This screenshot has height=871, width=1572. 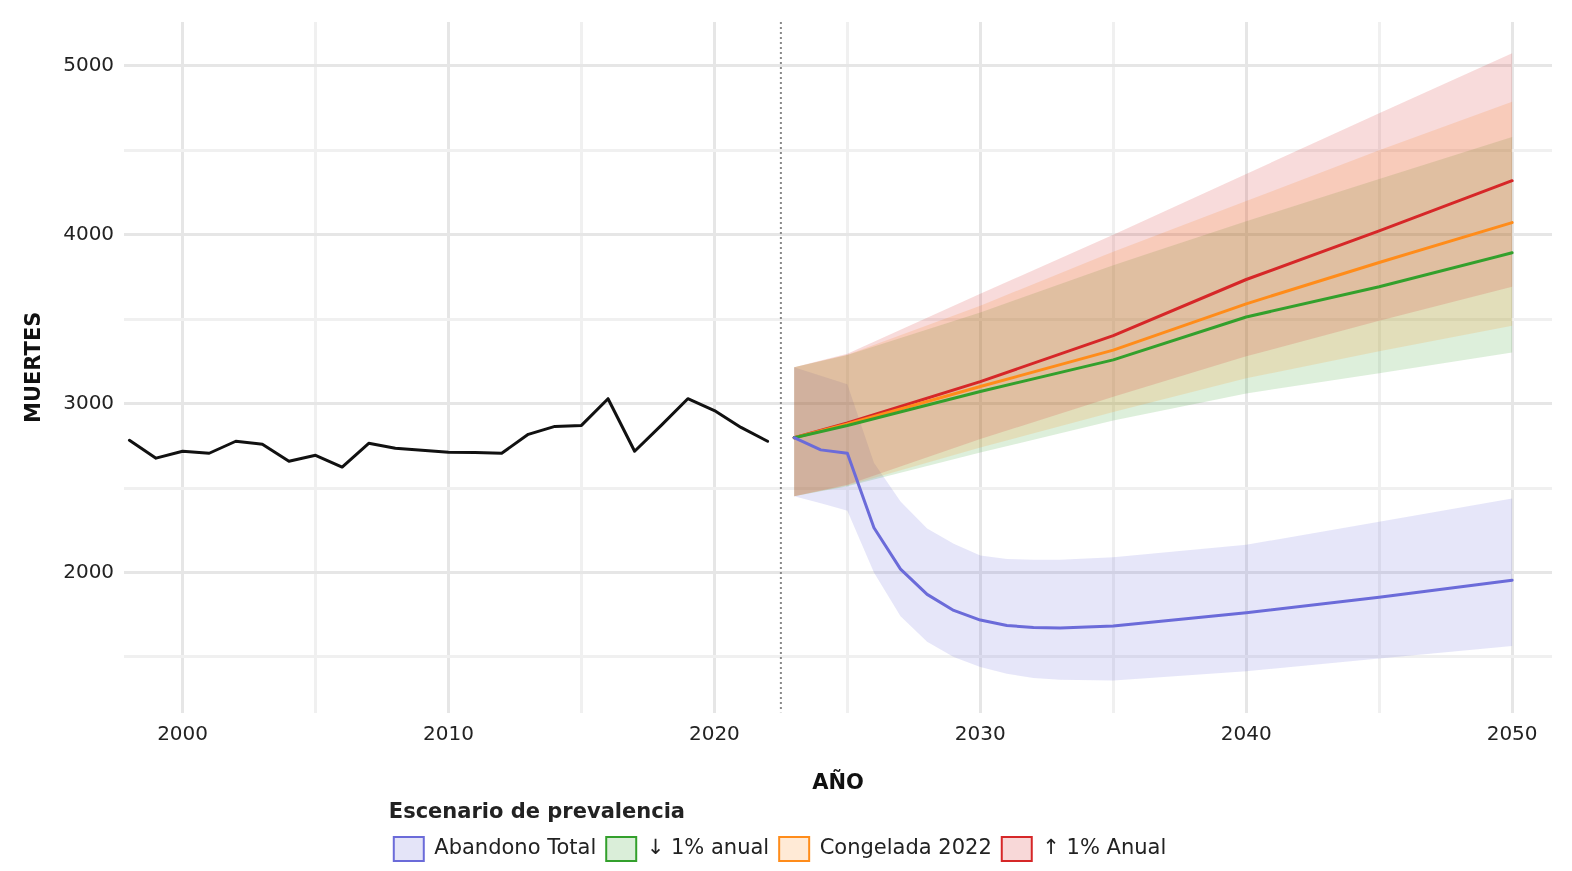 I want to click on x-tick-label: 2020, so click(x=714, y=732).